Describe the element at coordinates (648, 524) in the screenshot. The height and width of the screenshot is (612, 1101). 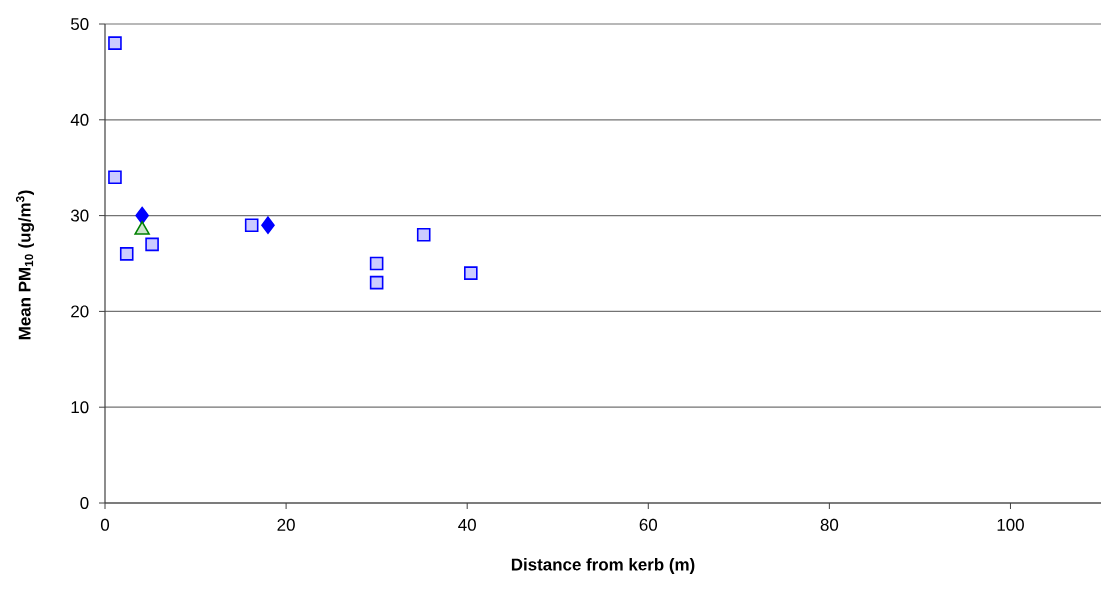
I see `x-tick-label: 60` at that location.